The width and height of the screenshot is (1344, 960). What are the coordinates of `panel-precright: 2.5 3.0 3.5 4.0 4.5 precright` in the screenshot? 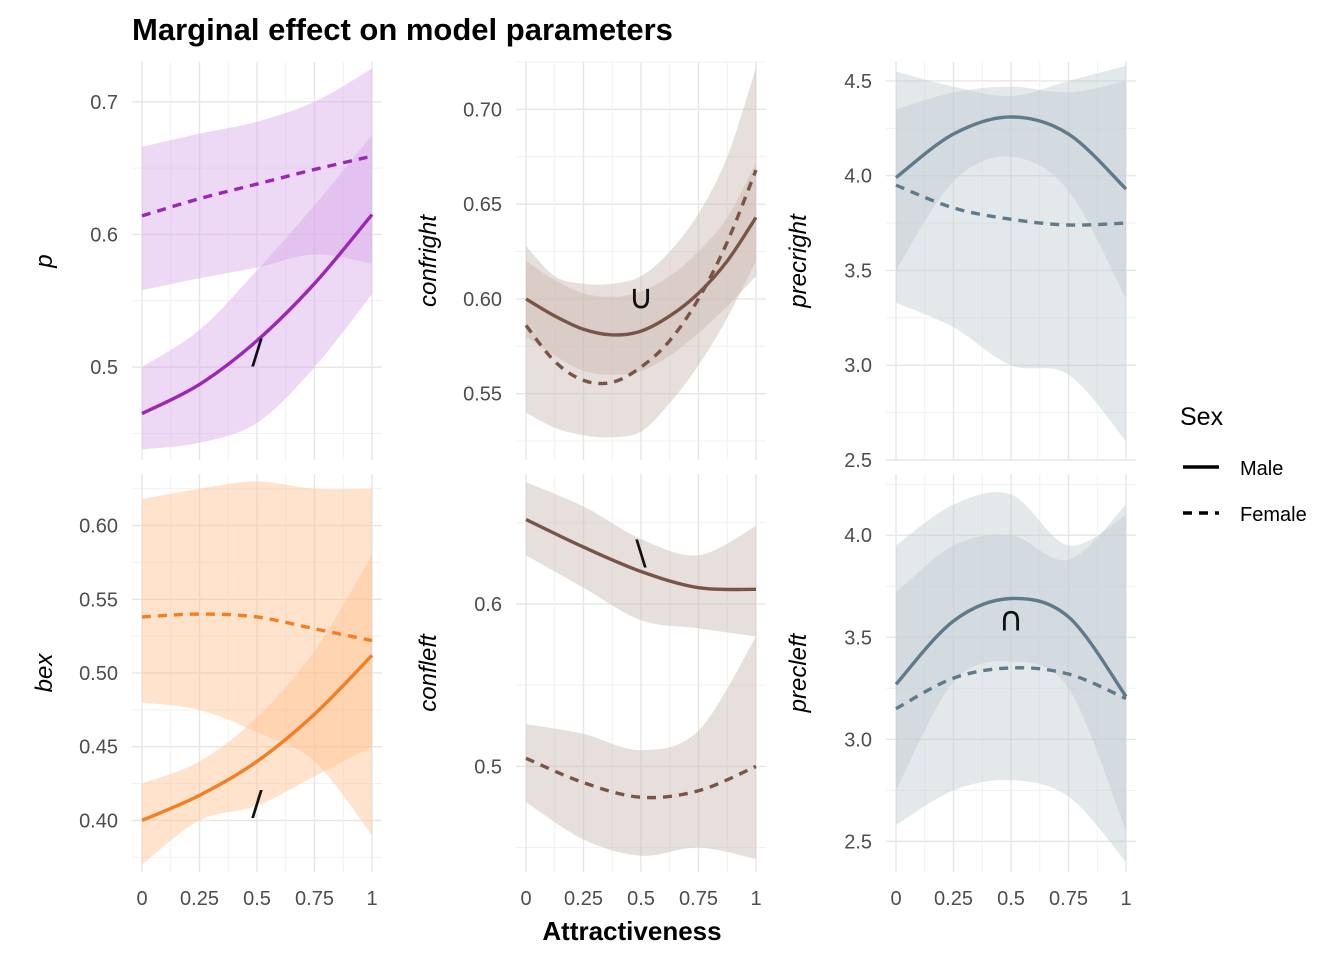 It's located at (960, 267).